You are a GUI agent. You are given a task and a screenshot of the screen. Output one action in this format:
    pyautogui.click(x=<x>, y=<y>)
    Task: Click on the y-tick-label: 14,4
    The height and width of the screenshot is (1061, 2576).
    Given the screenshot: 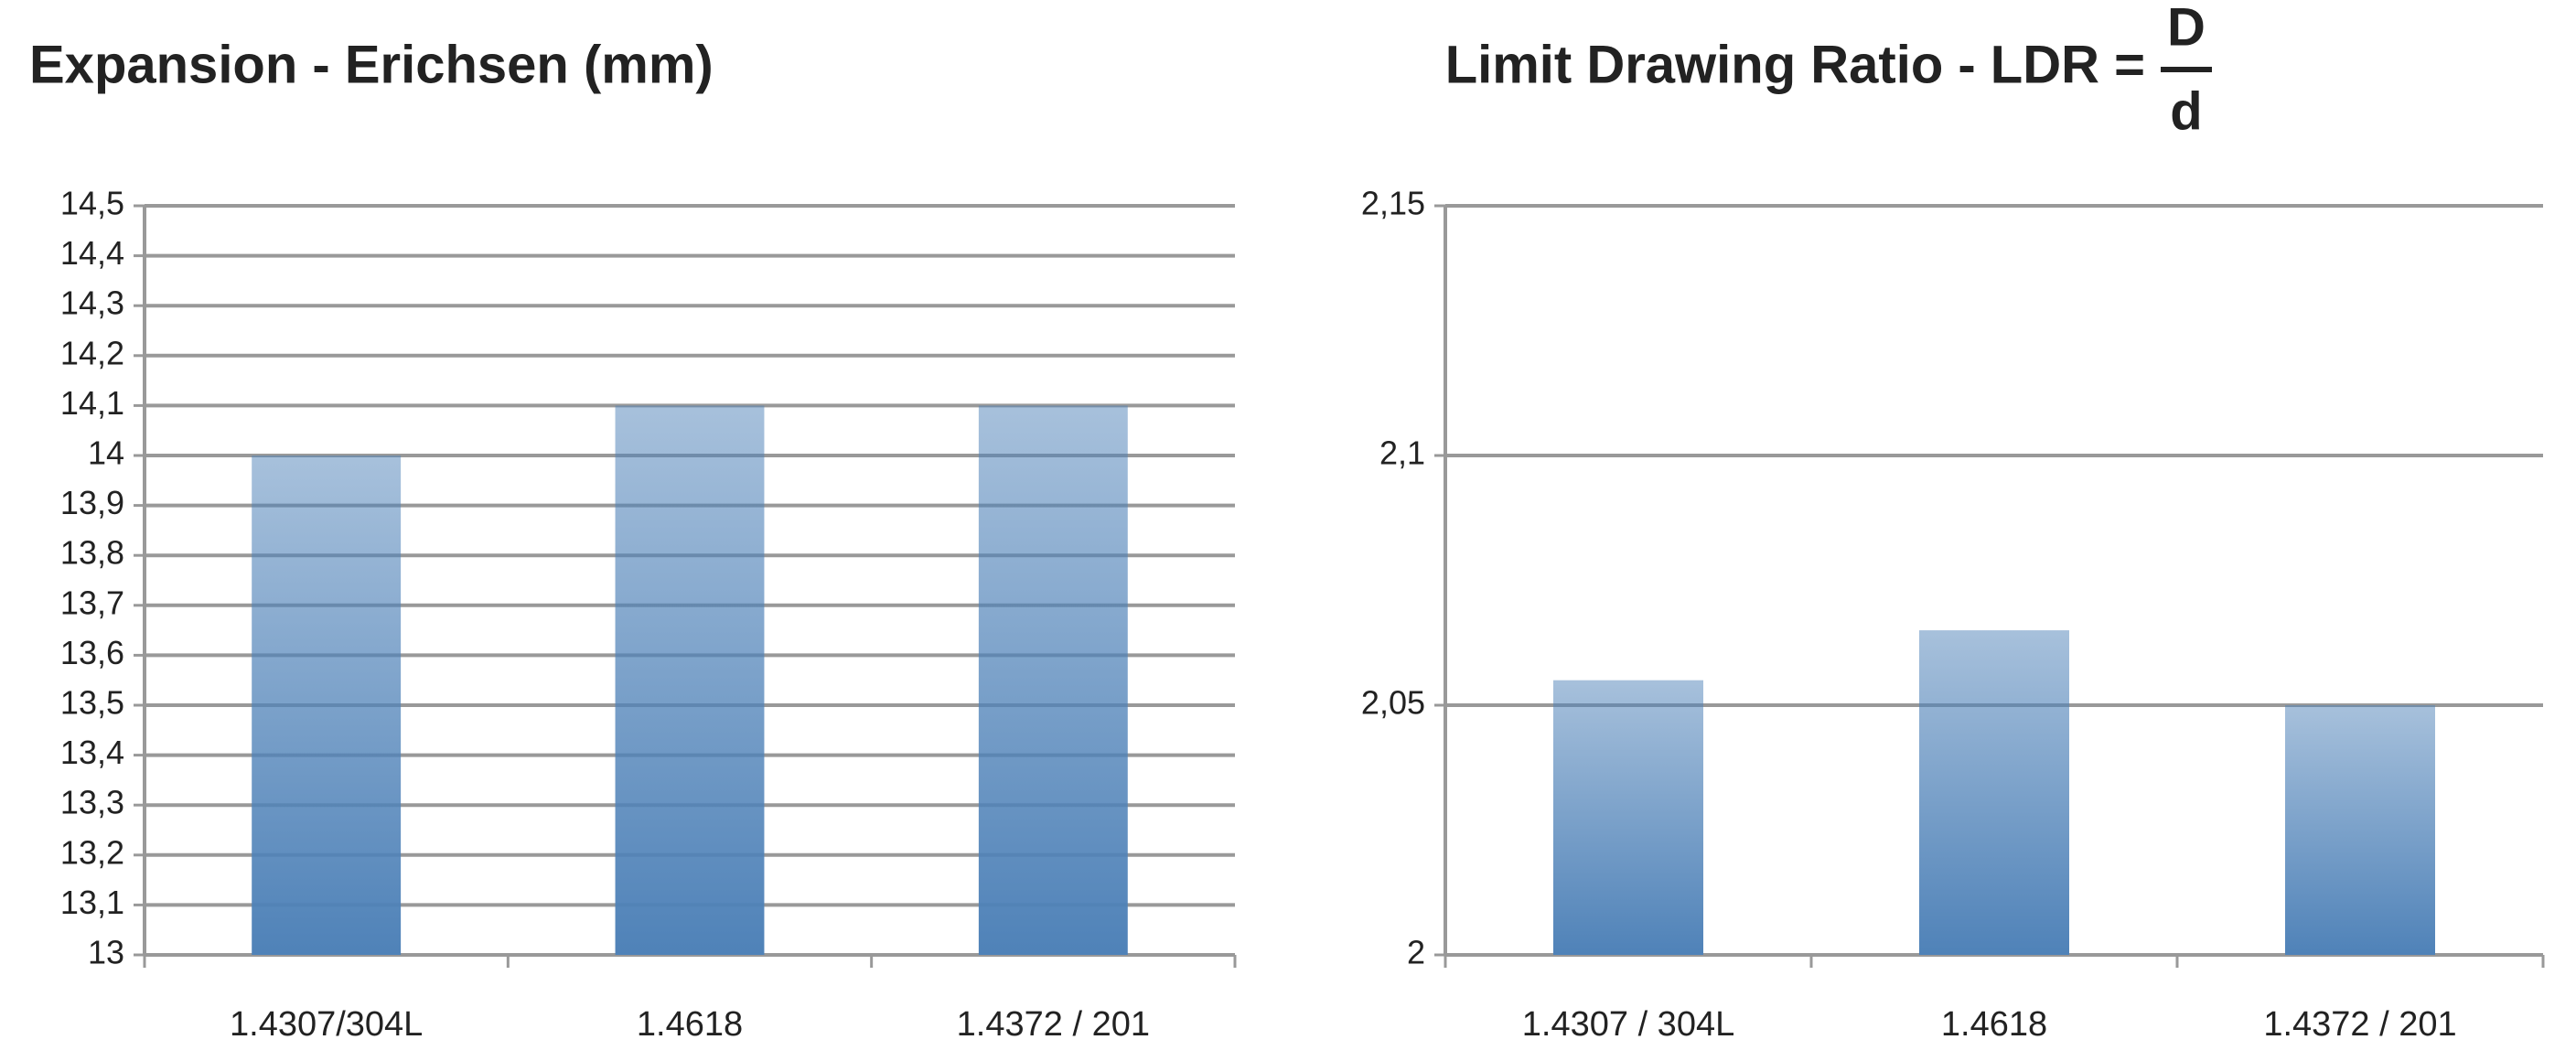 What is the action you would take?
    pyautogui.click(x=92, y=253)
    